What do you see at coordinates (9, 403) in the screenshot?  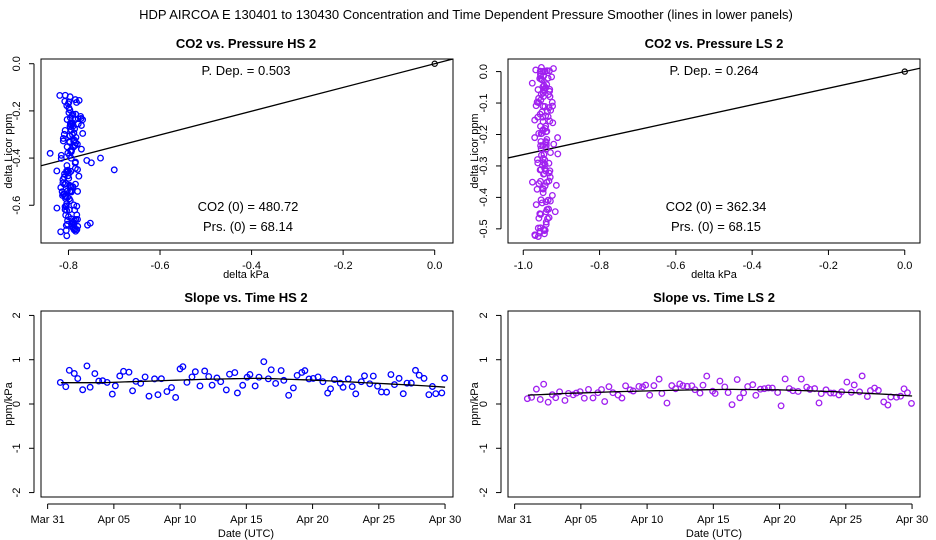 I see `y-axis-label: ppm/kPa` at bounding box center [9, 403].